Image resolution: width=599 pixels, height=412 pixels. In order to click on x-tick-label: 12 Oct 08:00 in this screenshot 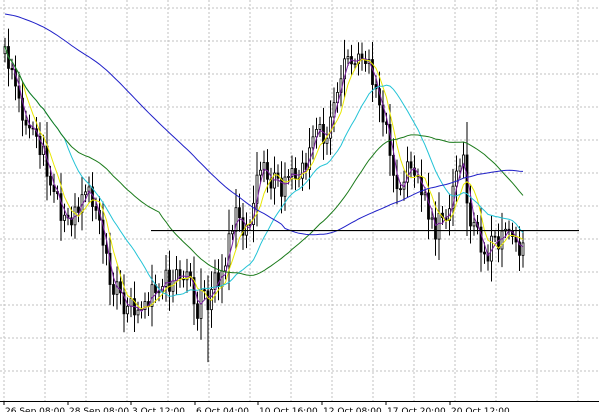, I will do `click(352, 409)`.